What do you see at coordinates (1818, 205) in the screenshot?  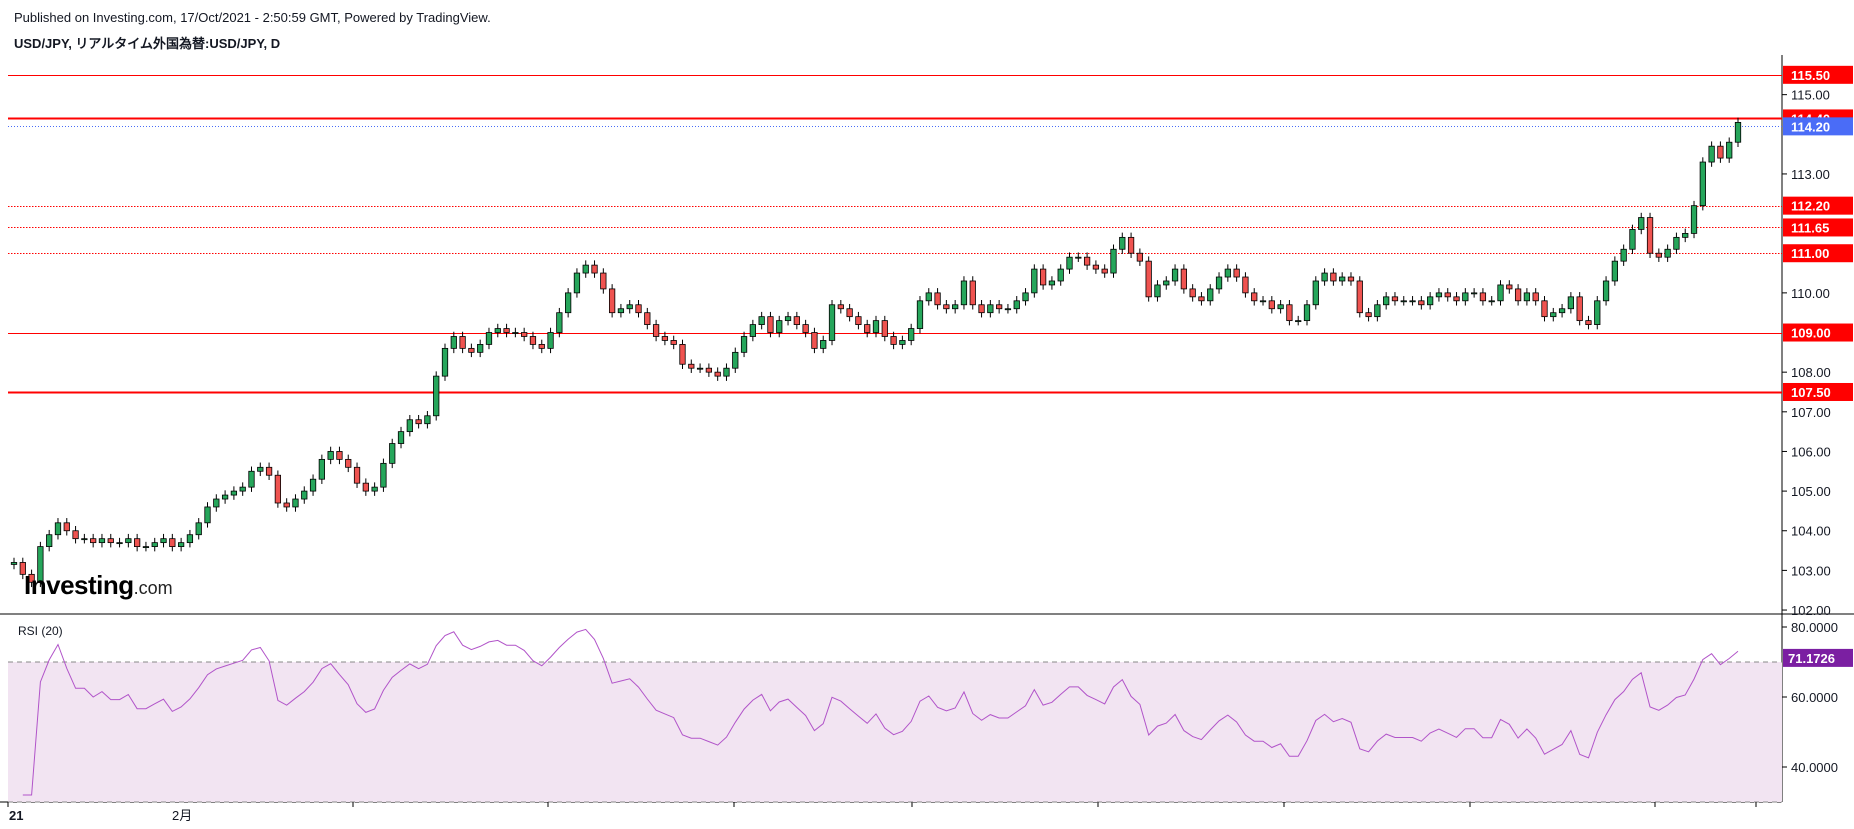 I see `level-badge: 112.20` at bounding box center [1818, 205].